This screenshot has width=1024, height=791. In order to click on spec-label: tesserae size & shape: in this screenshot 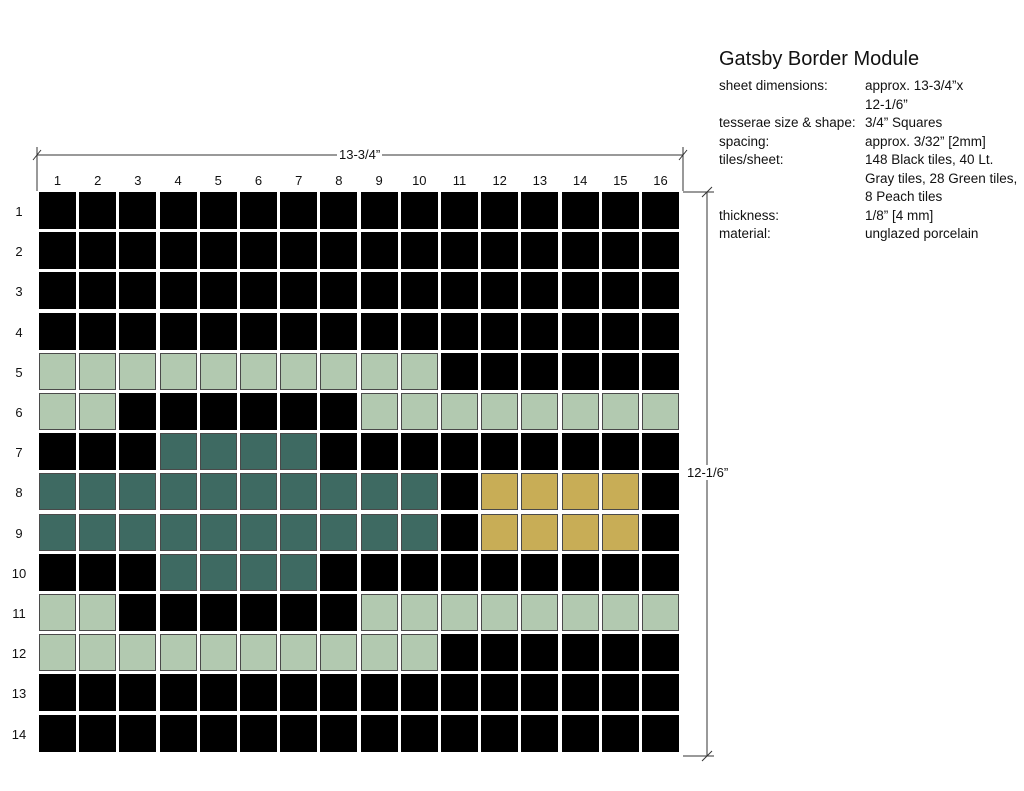, I will do `click(787, 122)`.